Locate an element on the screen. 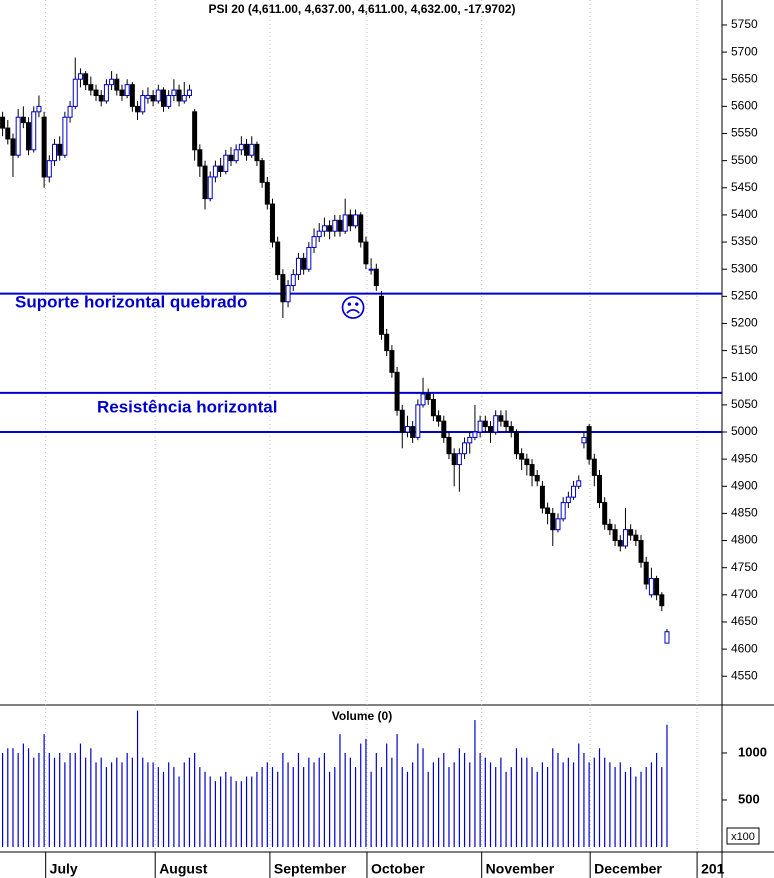 The width and height of the screenshot is (774, 878). volume-title: Volume (0) is located at coordinates (362, 716).